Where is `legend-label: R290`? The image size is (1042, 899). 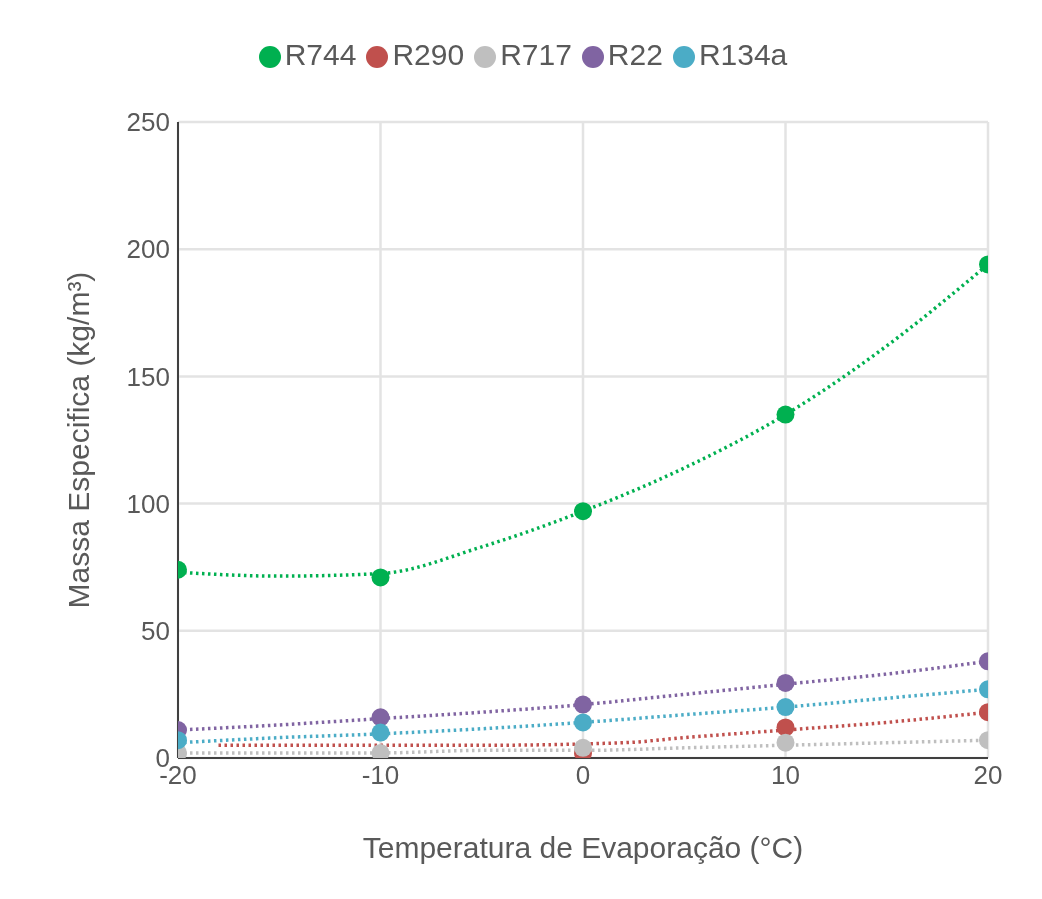 legend-label: R290 is located at coordinates (428, 54).